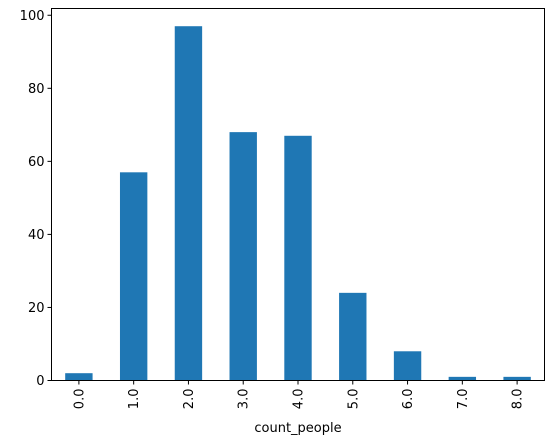 This screenshot has height=441, width=552. I want to click on x-tick-label: 5.0, so click(353, 399).